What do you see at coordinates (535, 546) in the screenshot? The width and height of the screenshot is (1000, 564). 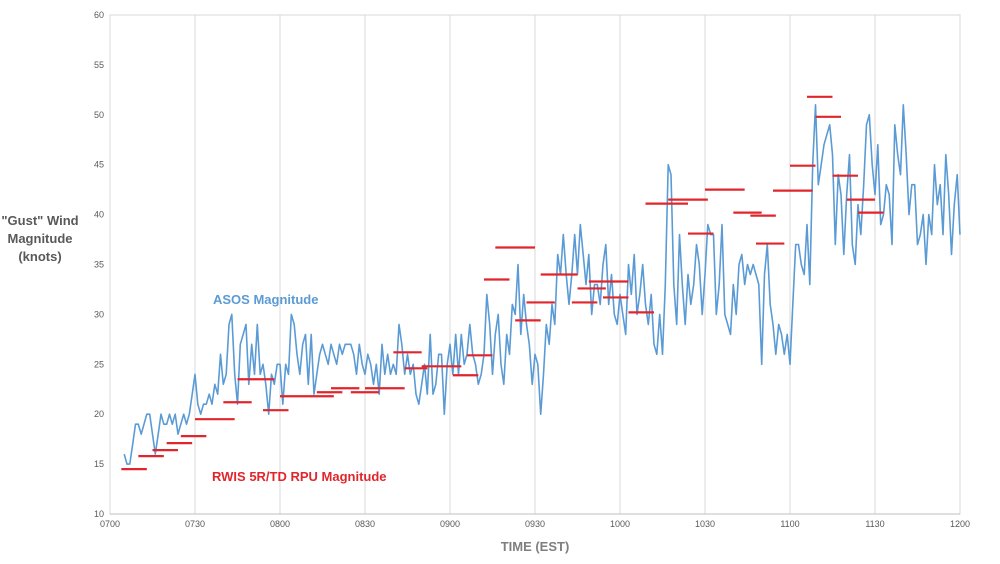 I see `x-axis-label: TIME (EST)` at bounding box center [535, 546].